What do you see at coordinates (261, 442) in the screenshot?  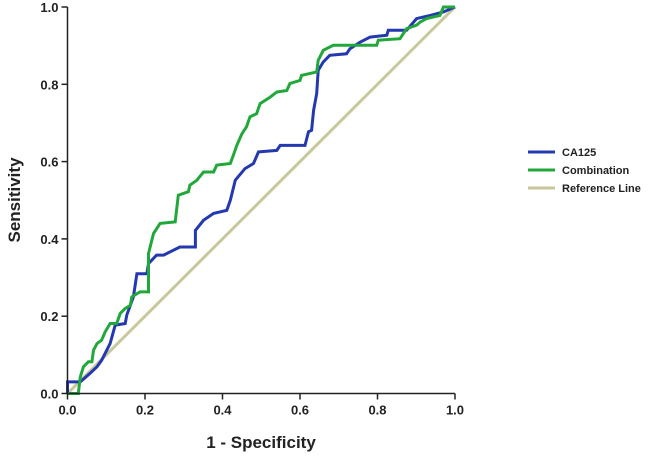 I see `x-axis-label: 1 - Specificity` at bounding box center [261, 442].